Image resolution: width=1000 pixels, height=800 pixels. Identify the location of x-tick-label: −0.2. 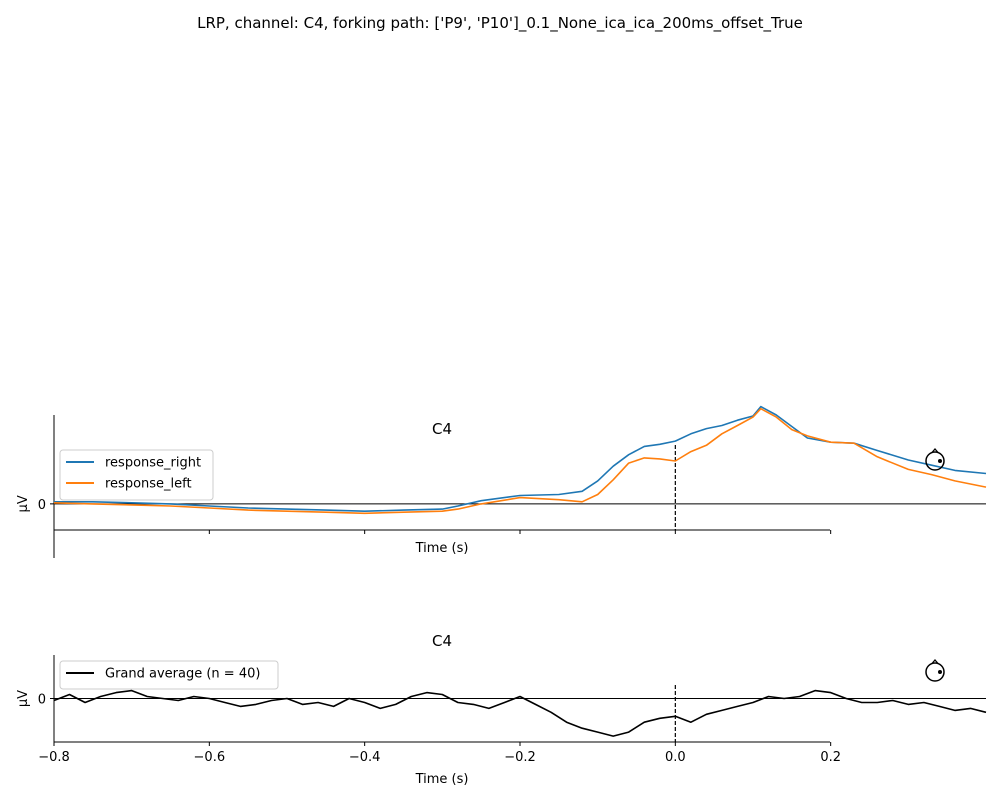
(520, 757).